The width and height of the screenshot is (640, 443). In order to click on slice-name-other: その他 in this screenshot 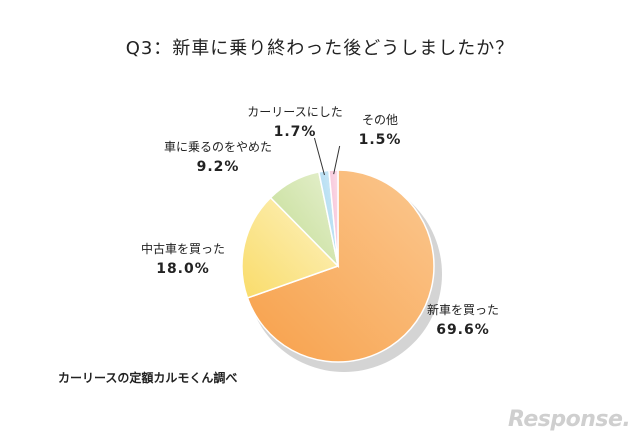, I will do `click(379, 120)`.